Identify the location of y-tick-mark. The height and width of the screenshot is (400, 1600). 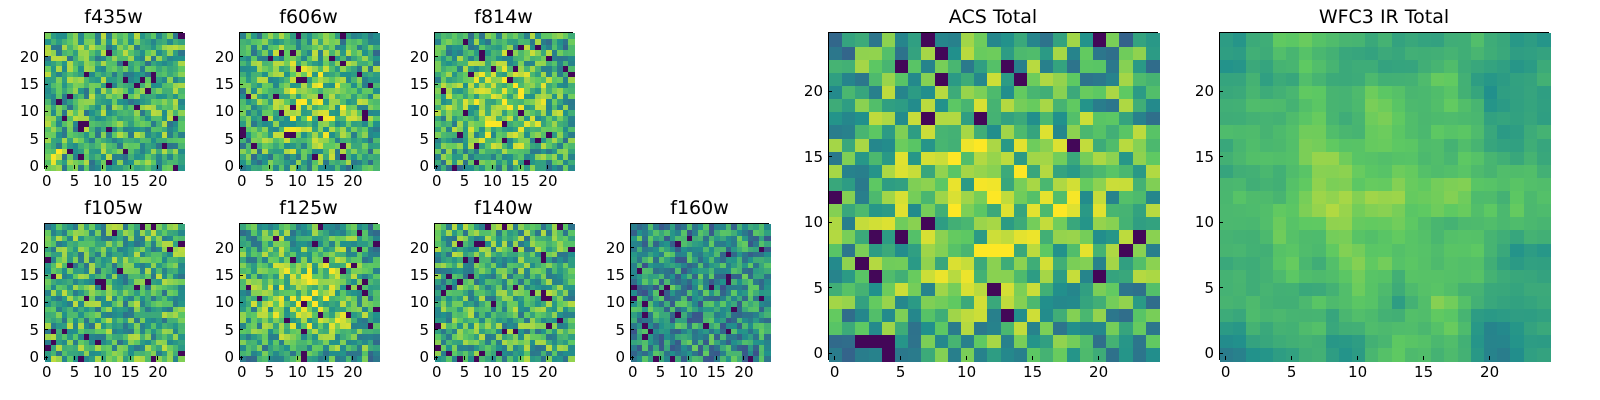
(241, 248).